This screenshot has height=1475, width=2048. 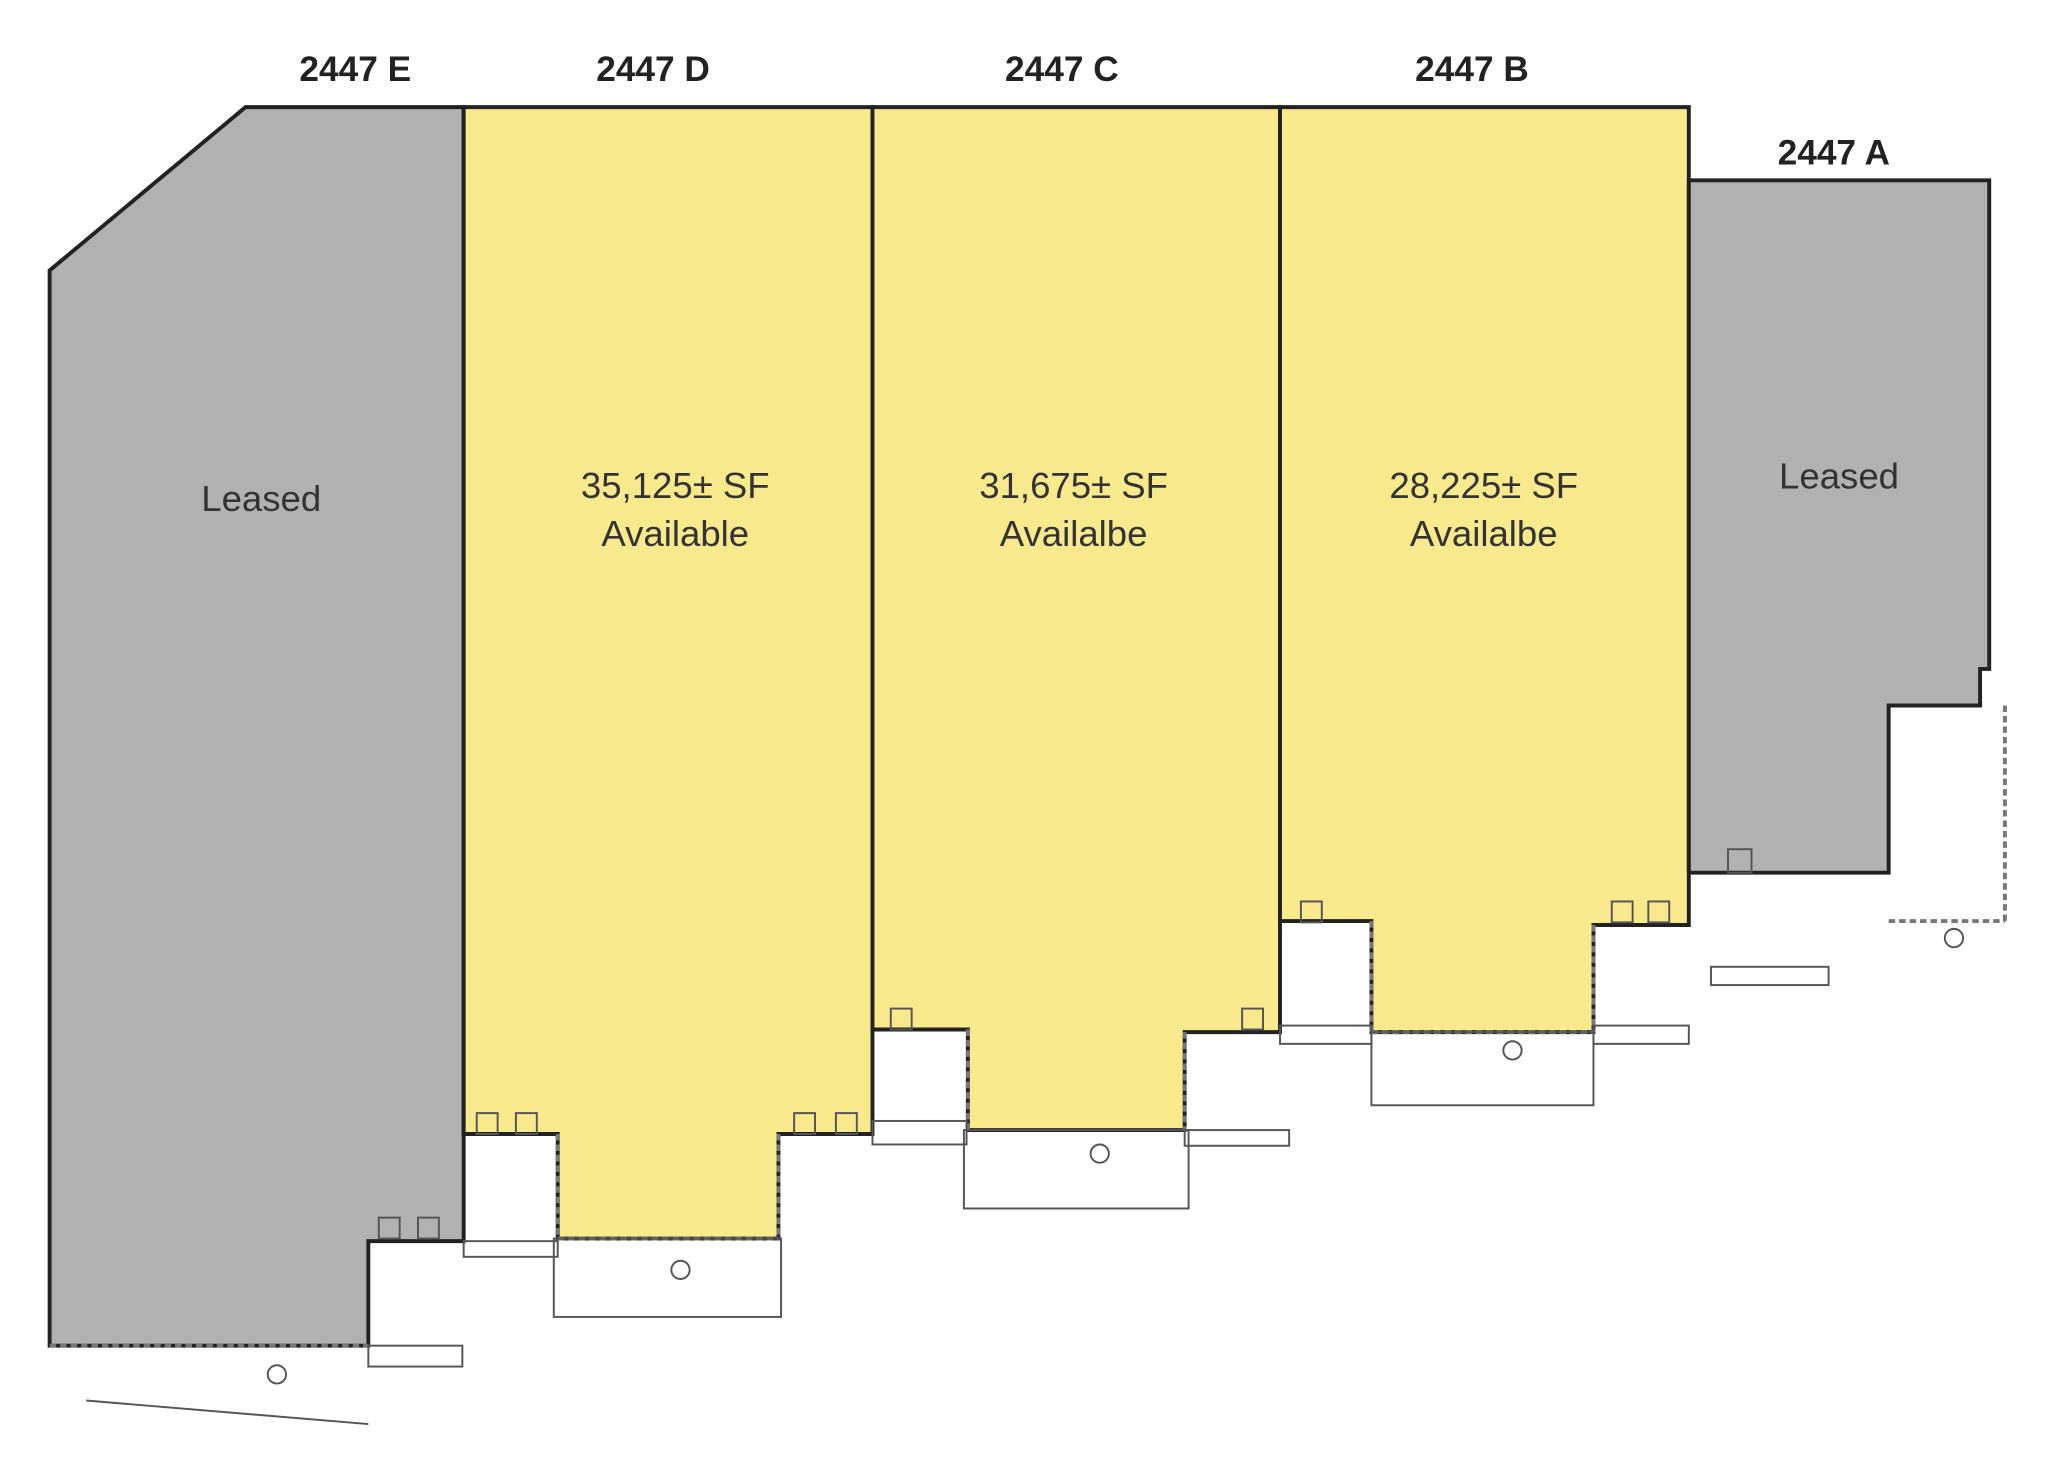 What do you see at coordinates (1062, 69) in the screenshot?
I see `unit-label: 2447 C` at bounding box center [1062, 69].